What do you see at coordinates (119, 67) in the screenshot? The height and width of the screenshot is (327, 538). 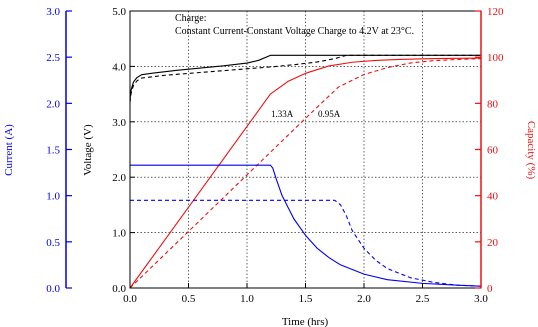 I see `voltage-tick-label: 4.0` at bounding box center [119, 67].